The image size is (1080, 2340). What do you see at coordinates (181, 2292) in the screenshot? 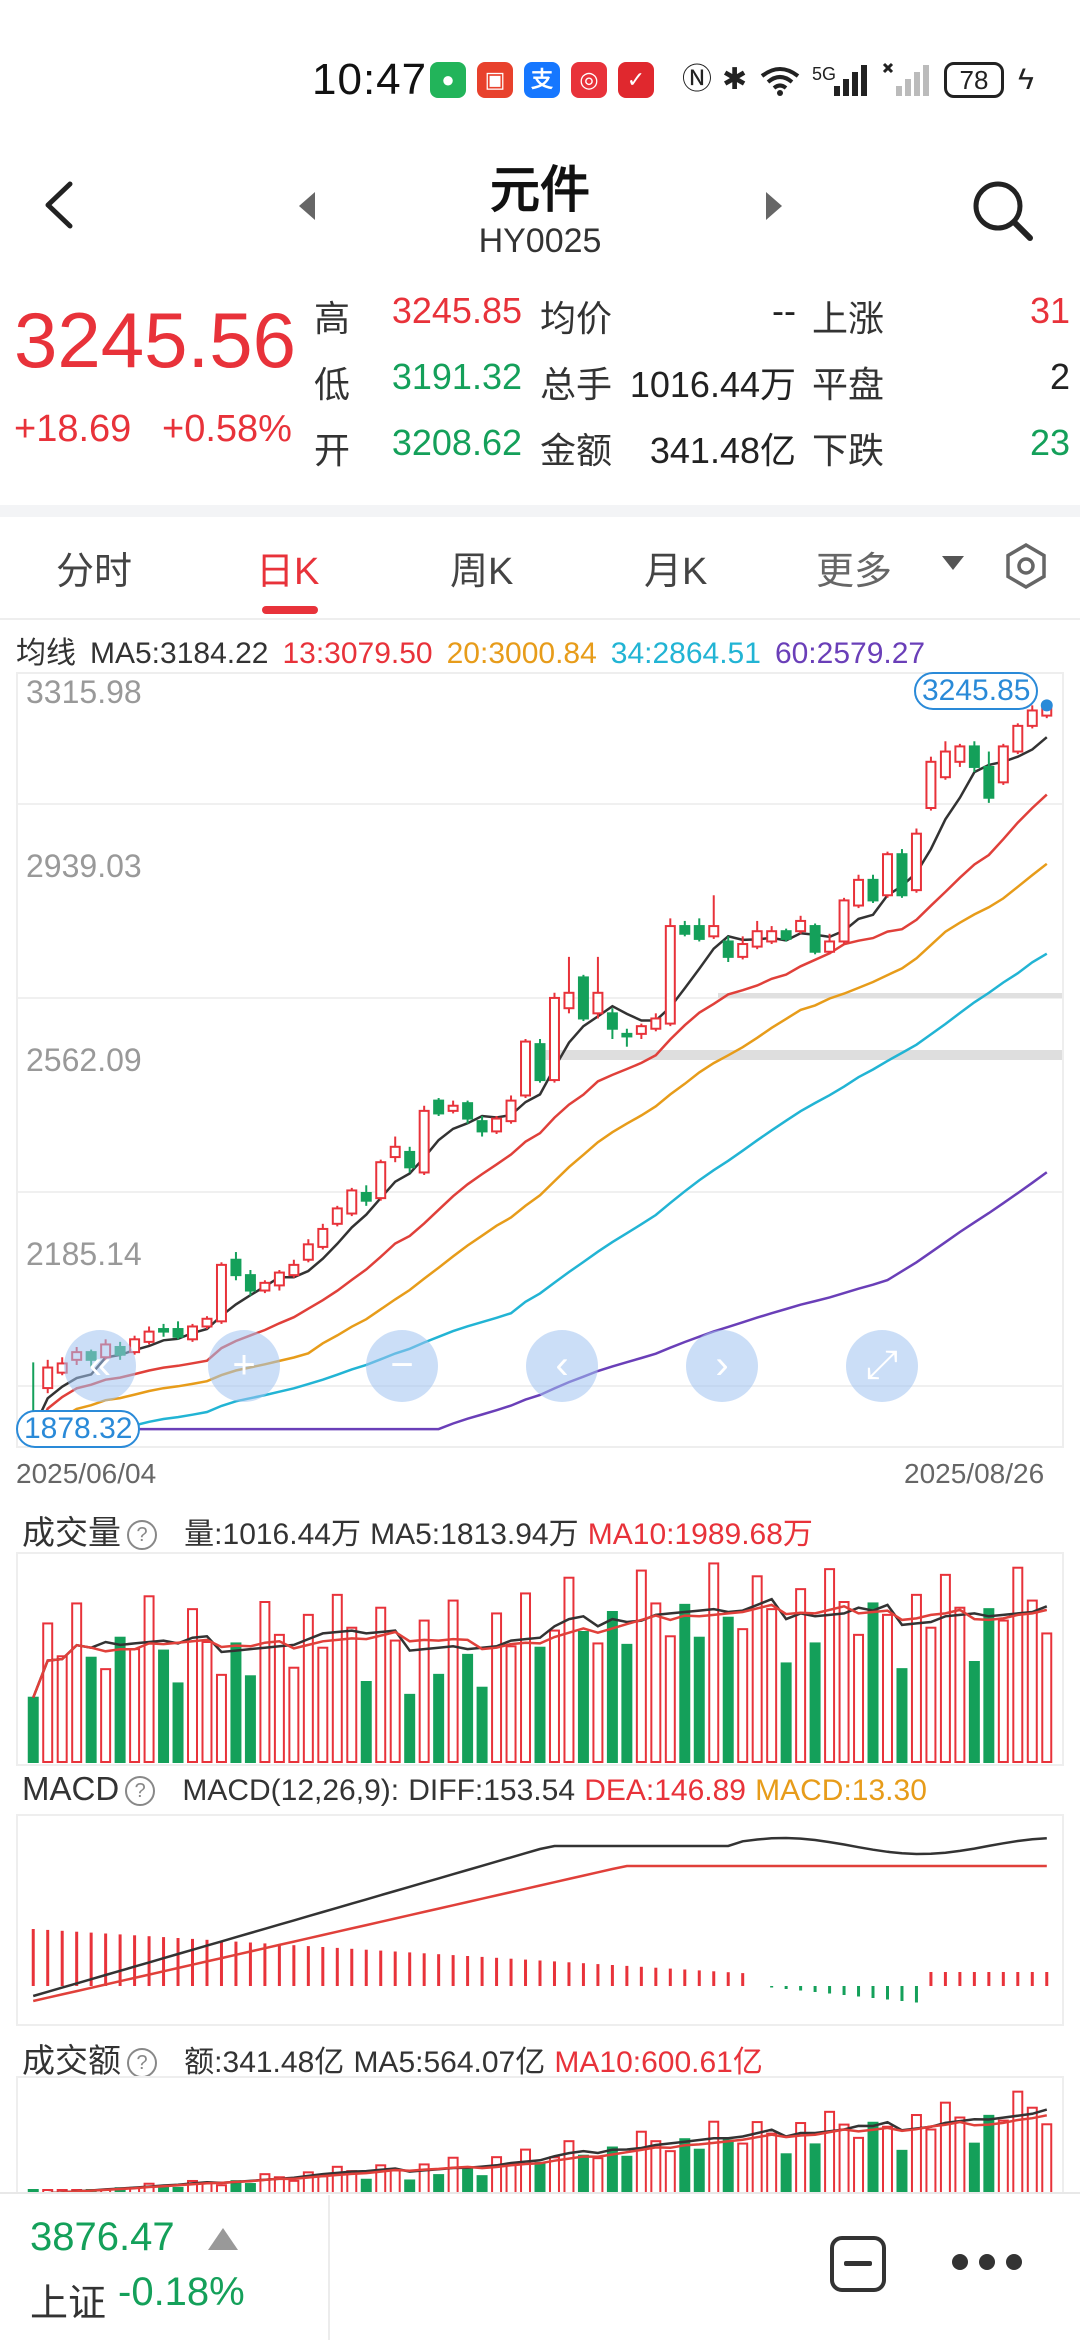
I see `index-change: -0.18%` at bounding box center [181, 2292].